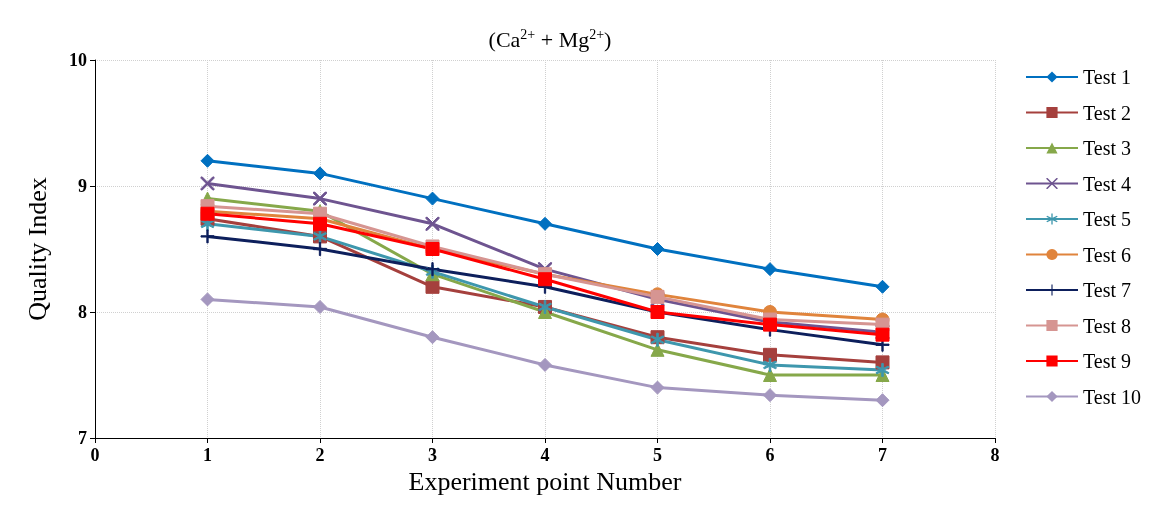  Describe the element at coordinates (995, 455) in the screenshot. I see `x-tick-label: 8` at that location.